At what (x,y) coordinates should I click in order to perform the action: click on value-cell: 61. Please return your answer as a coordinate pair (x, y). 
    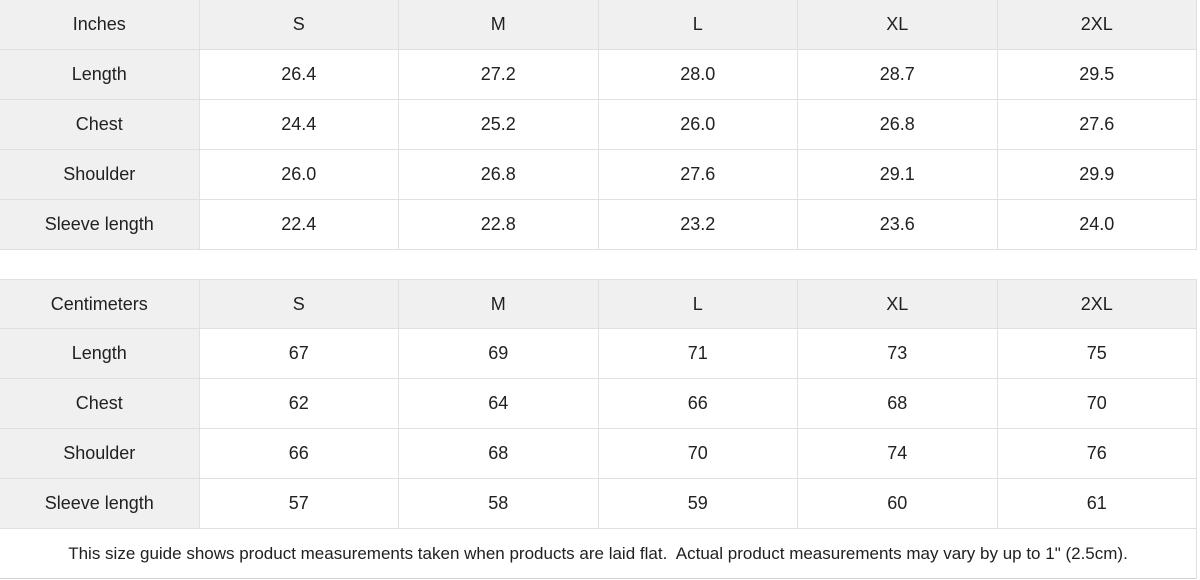
    Looking at the image, I should click on (1097, 504).